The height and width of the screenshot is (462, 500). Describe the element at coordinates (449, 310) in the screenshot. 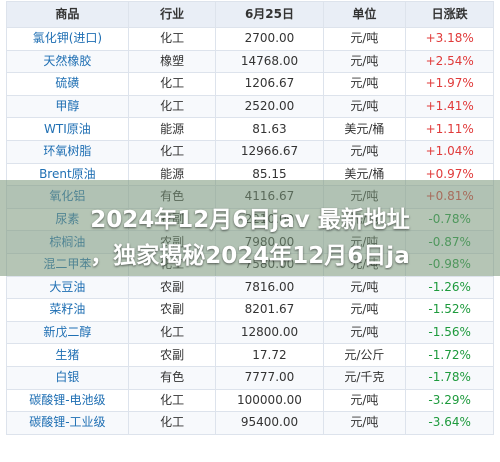

I see `change-cell: -1.52%` at that location.